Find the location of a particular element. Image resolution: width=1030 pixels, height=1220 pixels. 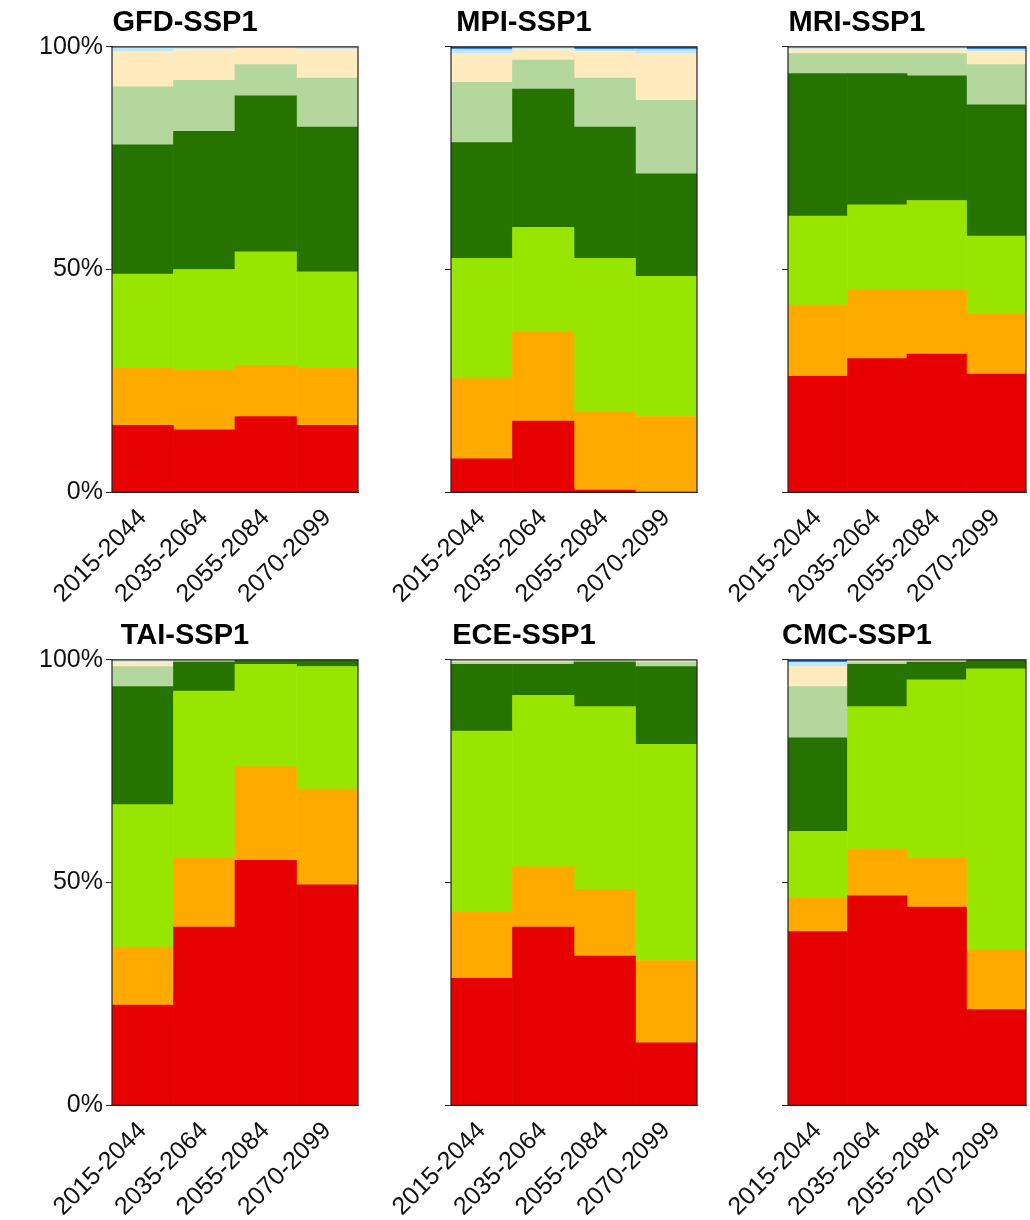

chart-title: CMC-SSP1 is located at coordinates (857, 634).